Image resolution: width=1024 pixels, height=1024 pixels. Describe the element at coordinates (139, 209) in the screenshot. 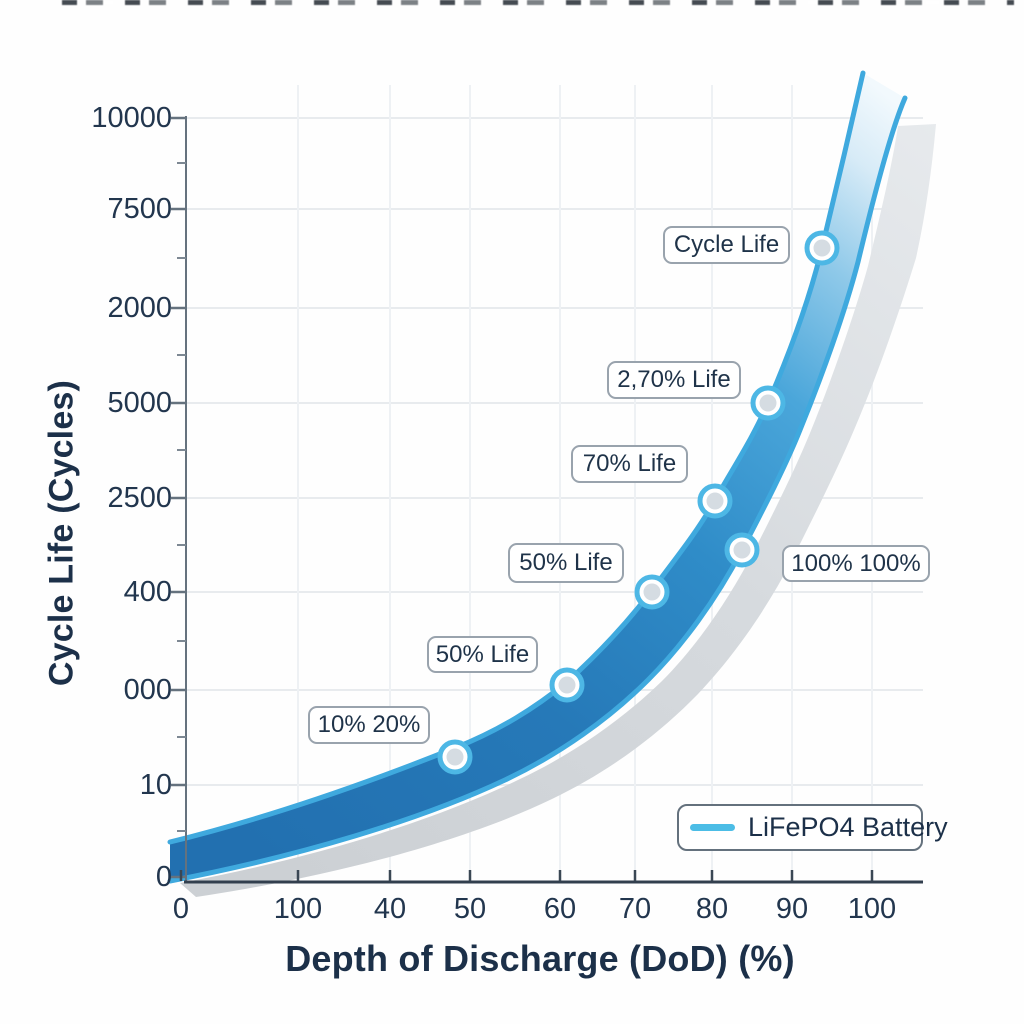

I see `y-tick-label: 7500` at that location.